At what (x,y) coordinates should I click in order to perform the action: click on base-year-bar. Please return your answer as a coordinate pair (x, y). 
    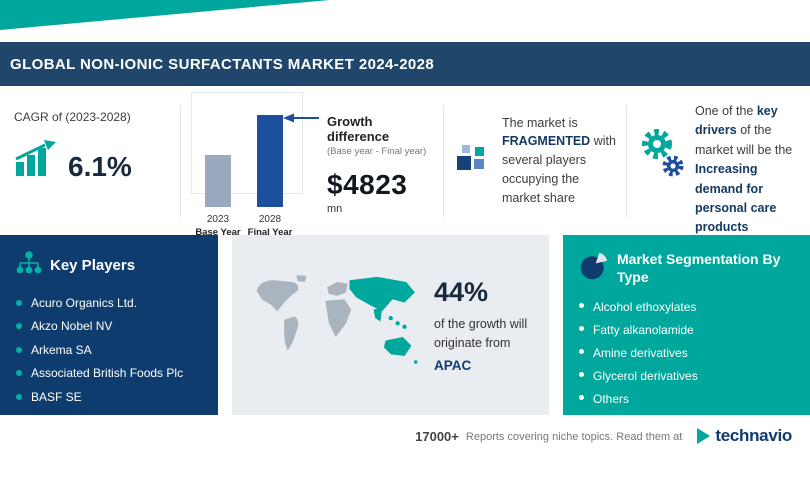
    Looking at the image, I should click on (218, 181).